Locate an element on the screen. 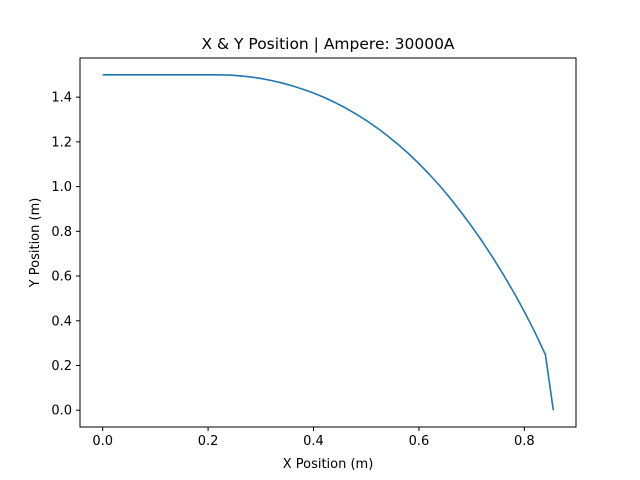  x-axis-ticks: 0.0 0.2 0.4 0.6 0.8 is located at coordinates (313, 438).